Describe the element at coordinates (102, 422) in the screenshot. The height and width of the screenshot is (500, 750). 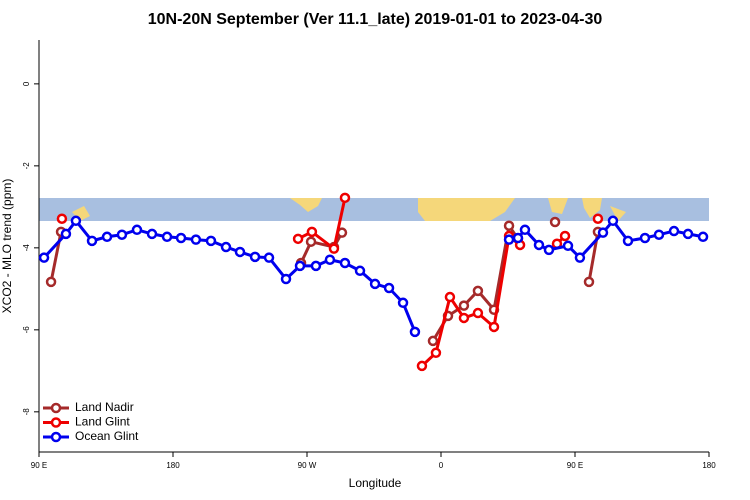
I see `legend-label: Land Glint` at that location.